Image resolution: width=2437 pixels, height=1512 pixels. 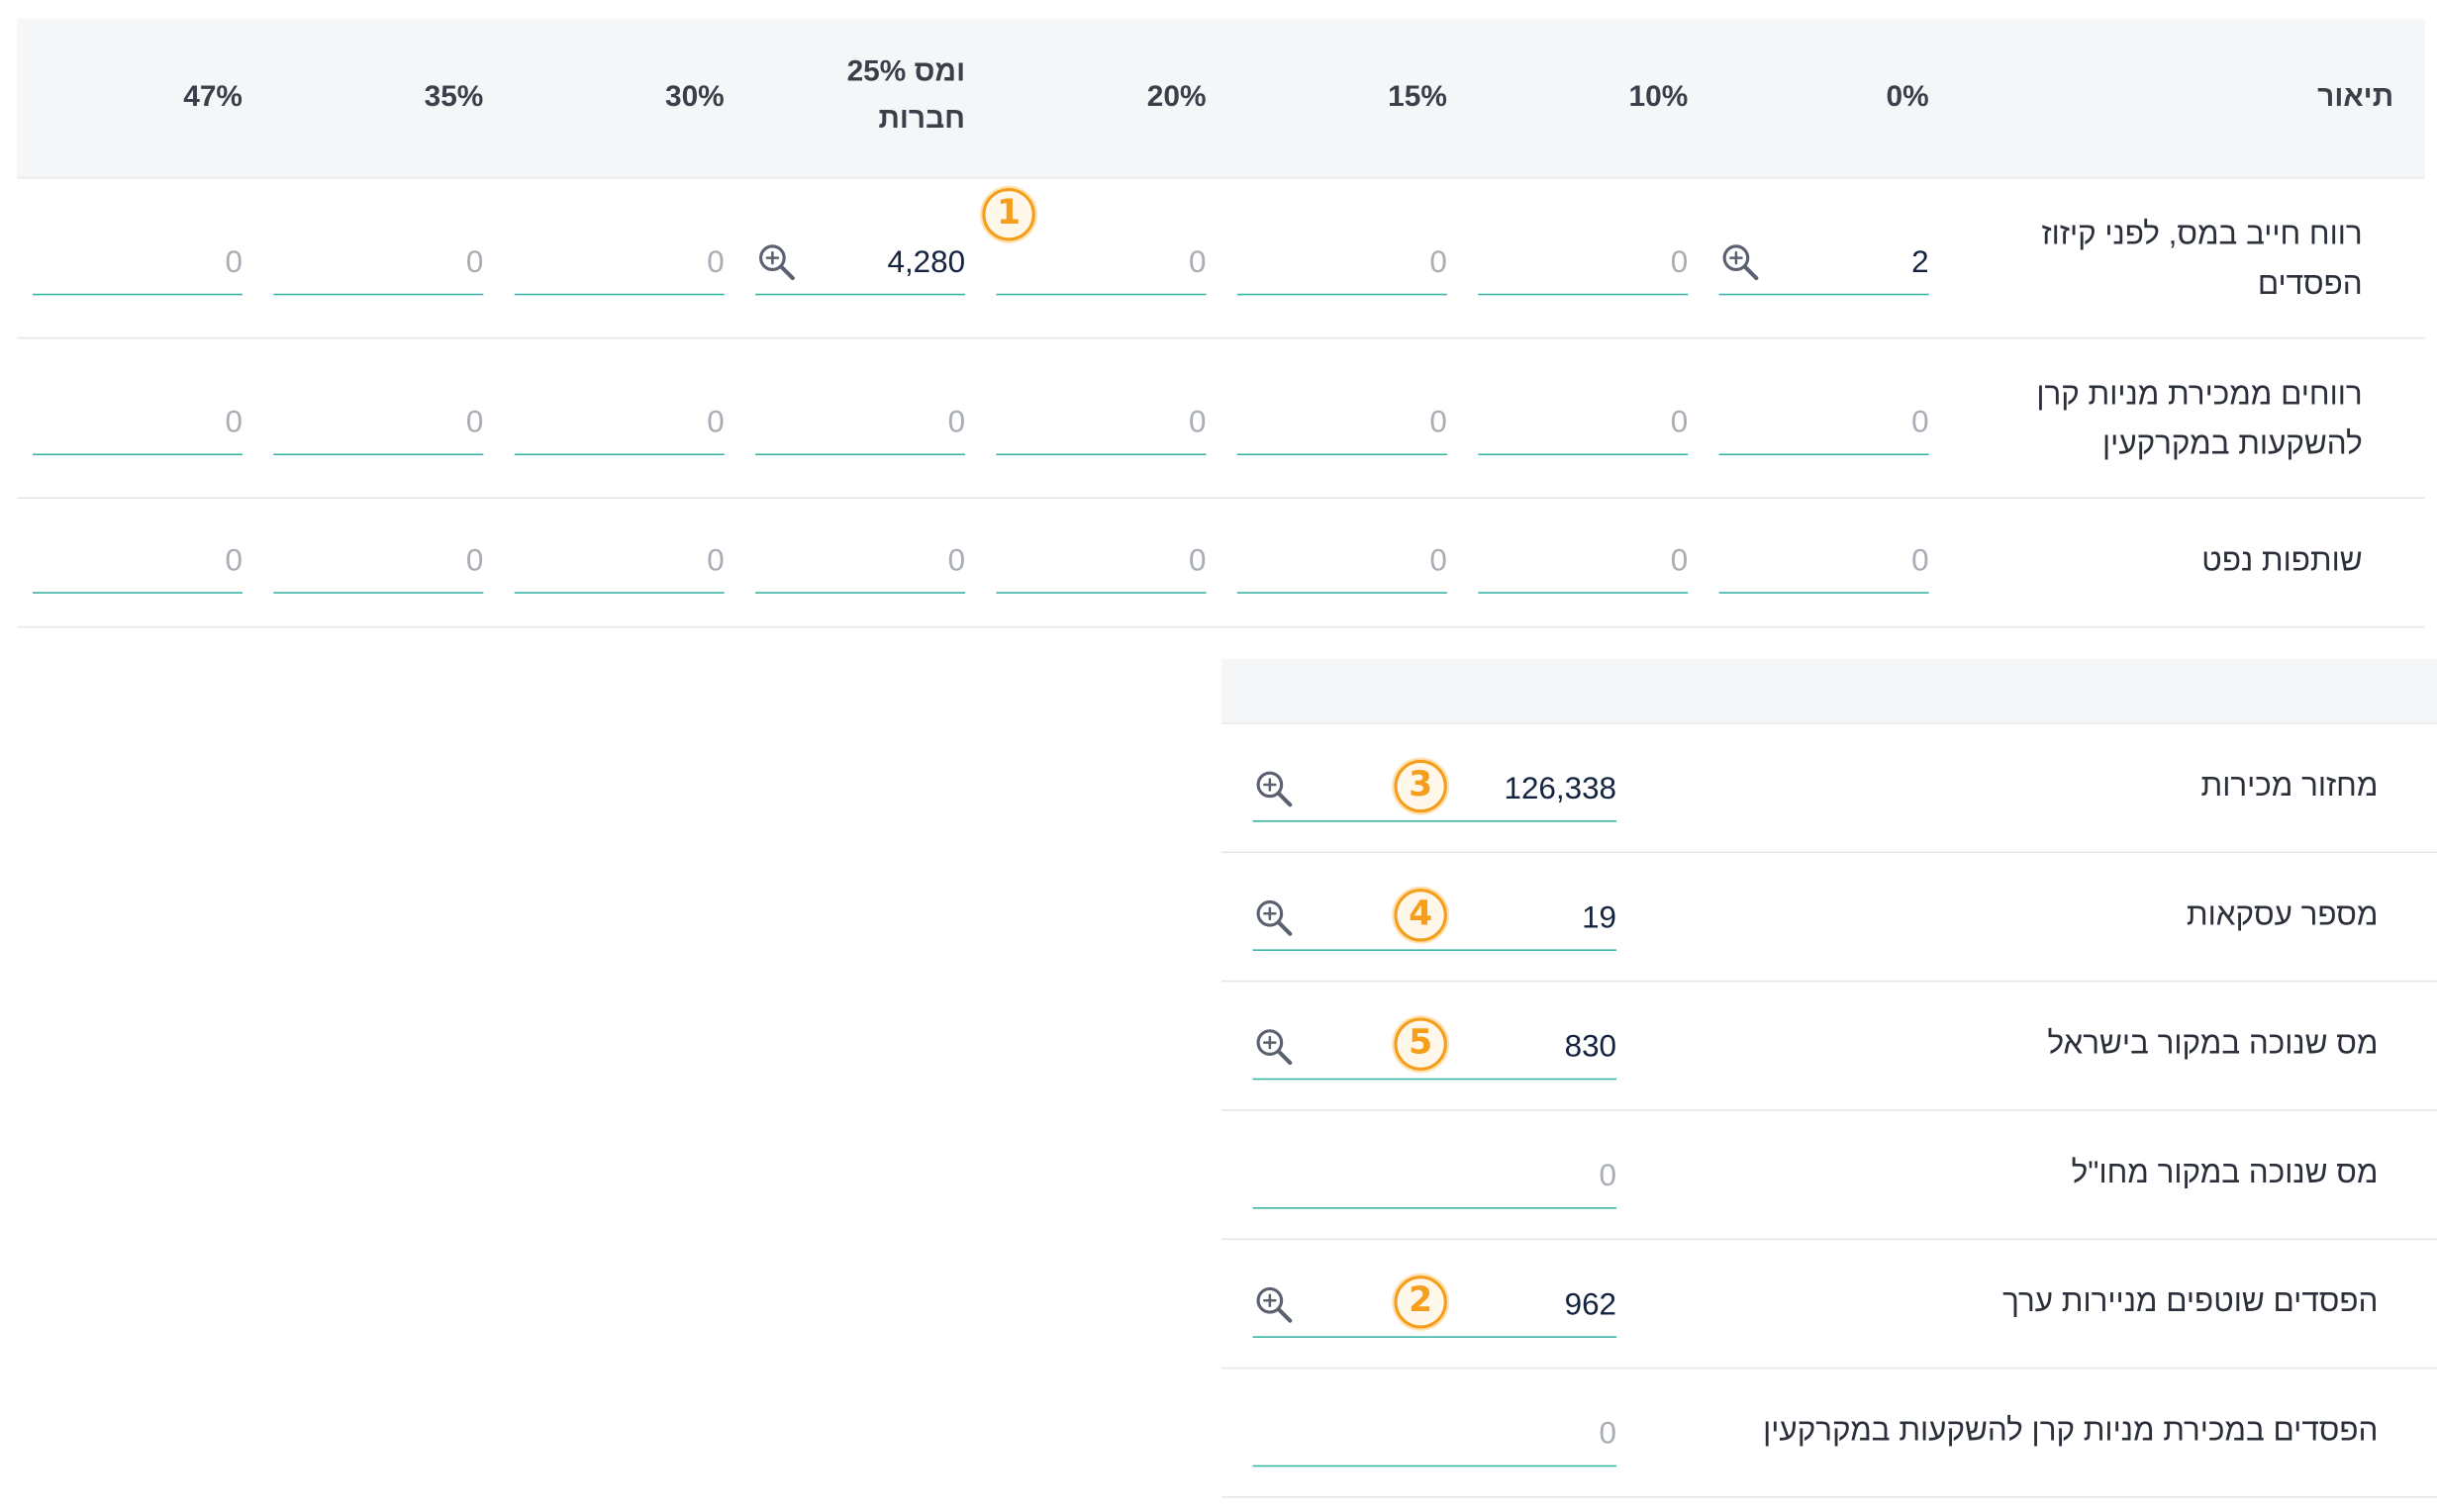 What do you see at coordinates (2282, 561) in the screenshot?
I see `row-label-oil-partnership: שותפות נפט` at bounding box center [2282, 561].